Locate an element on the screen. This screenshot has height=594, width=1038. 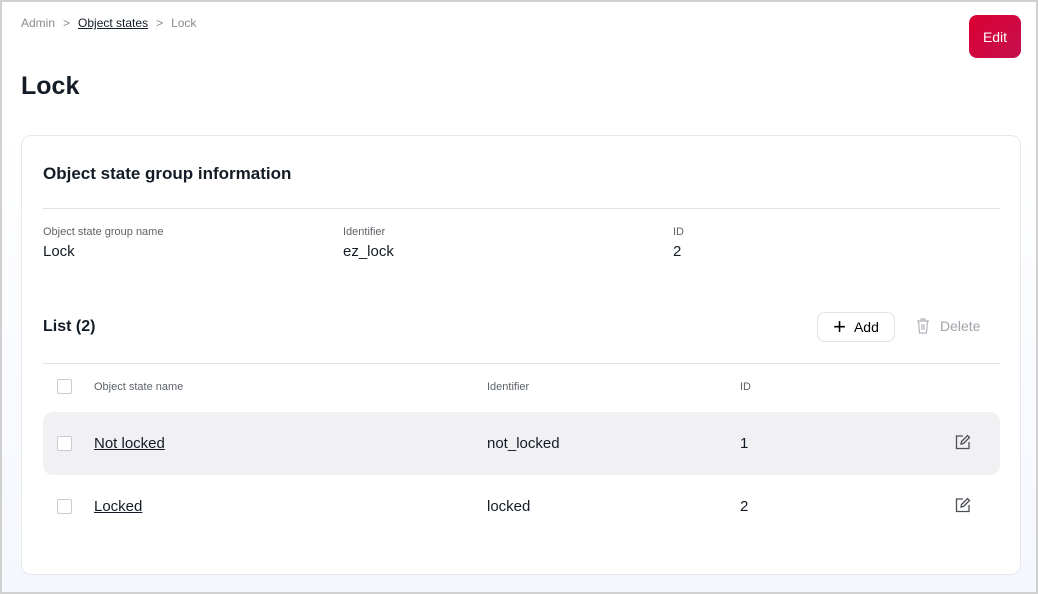
trash-icon is located at coordinates (923, 326).